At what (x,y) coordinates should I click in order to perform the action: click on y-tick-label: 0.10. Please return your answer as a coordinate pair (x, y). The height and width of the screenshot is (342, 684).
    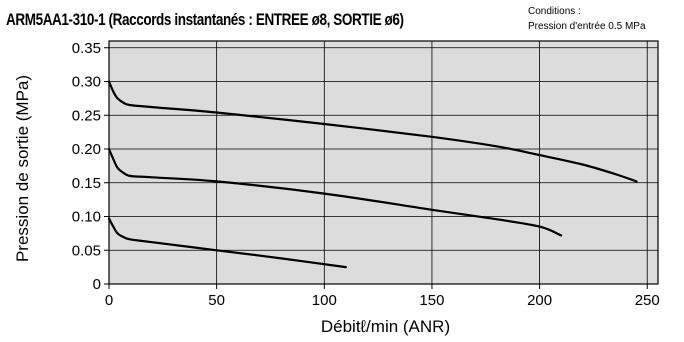
    Looking at the image, I should click on (86, 217).